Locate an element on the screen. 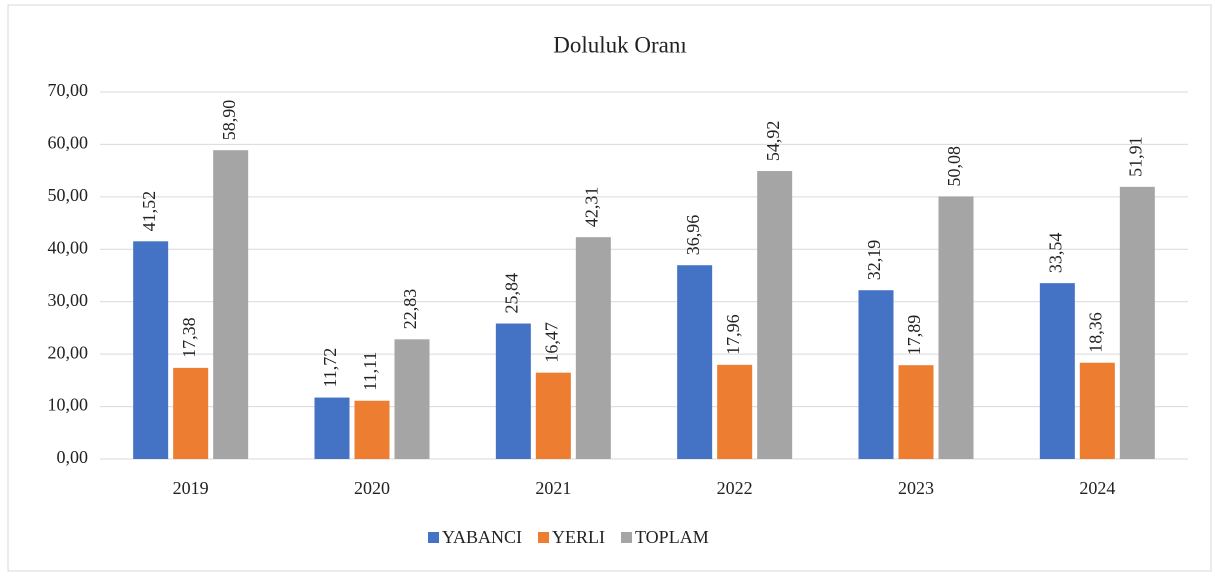 The height and width of the screenshot is (572, 1219). x-tick-label: 2023 is located at coordinates (916, 488).